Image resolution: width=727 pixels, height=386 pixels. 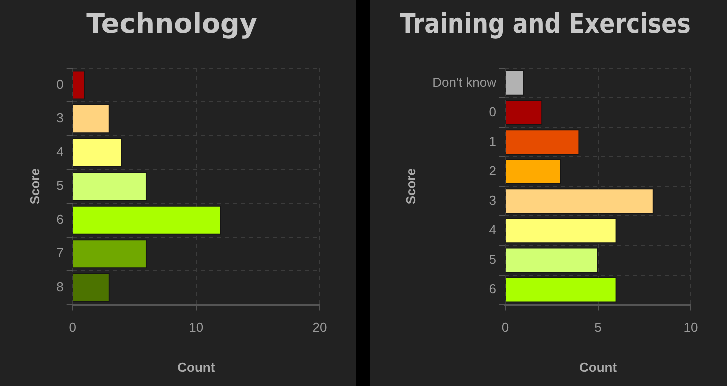 What do you see at coordinates (492, 170) in the screenshot?
I see `y-tick-label: 2` at bounding box center [492, 170].